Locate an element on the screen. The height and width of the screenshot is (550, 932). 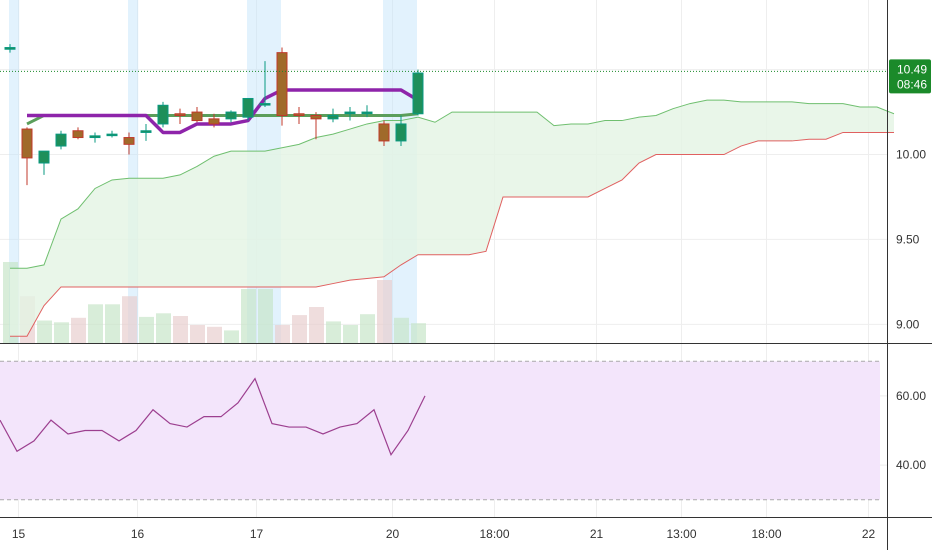
price-tick-label: 10.00 is located at coordinates (911, 155).